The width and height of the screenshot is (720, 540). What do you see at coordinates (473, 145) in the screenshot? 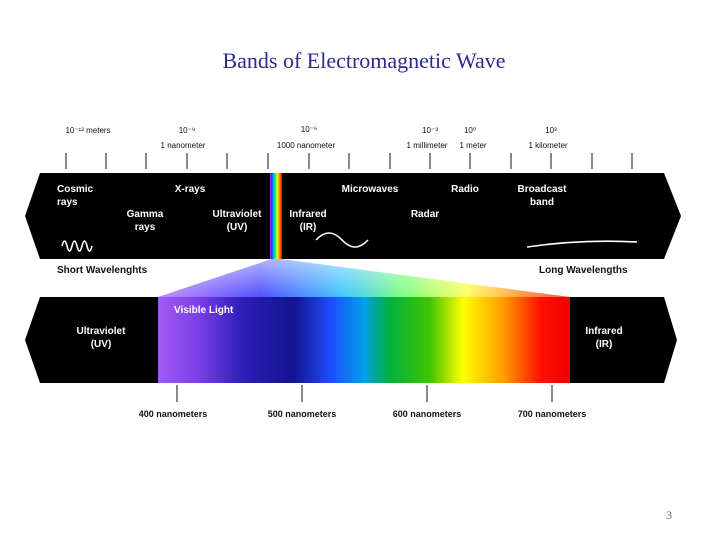
I see `unit-label-meter: 1 meter` at bounding box center [473, 145].